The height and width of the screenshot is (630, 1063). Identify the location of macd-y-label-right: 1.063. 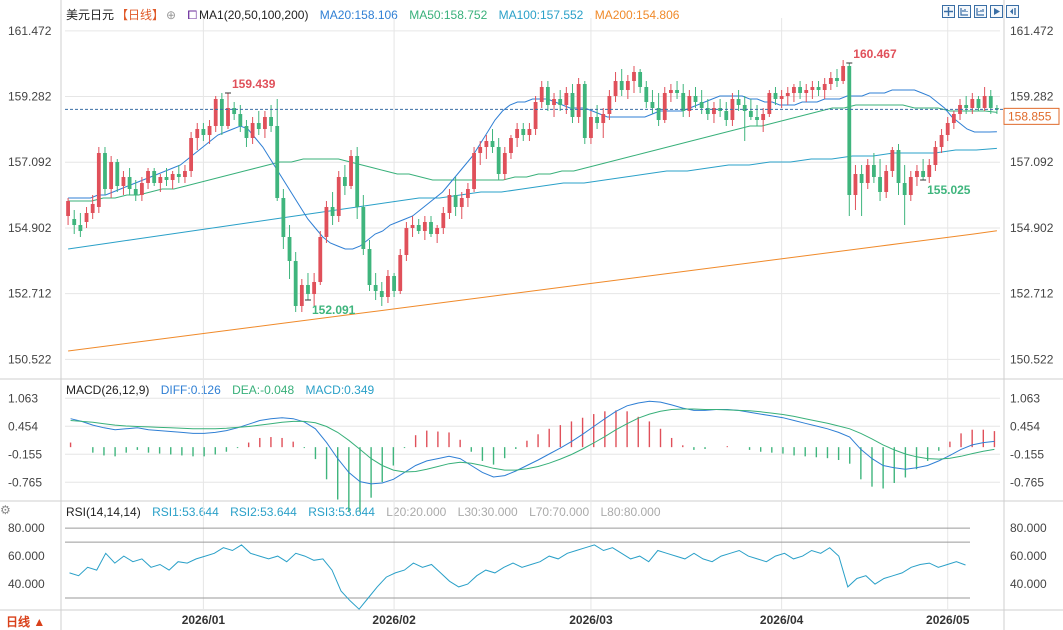
(1025, 398).